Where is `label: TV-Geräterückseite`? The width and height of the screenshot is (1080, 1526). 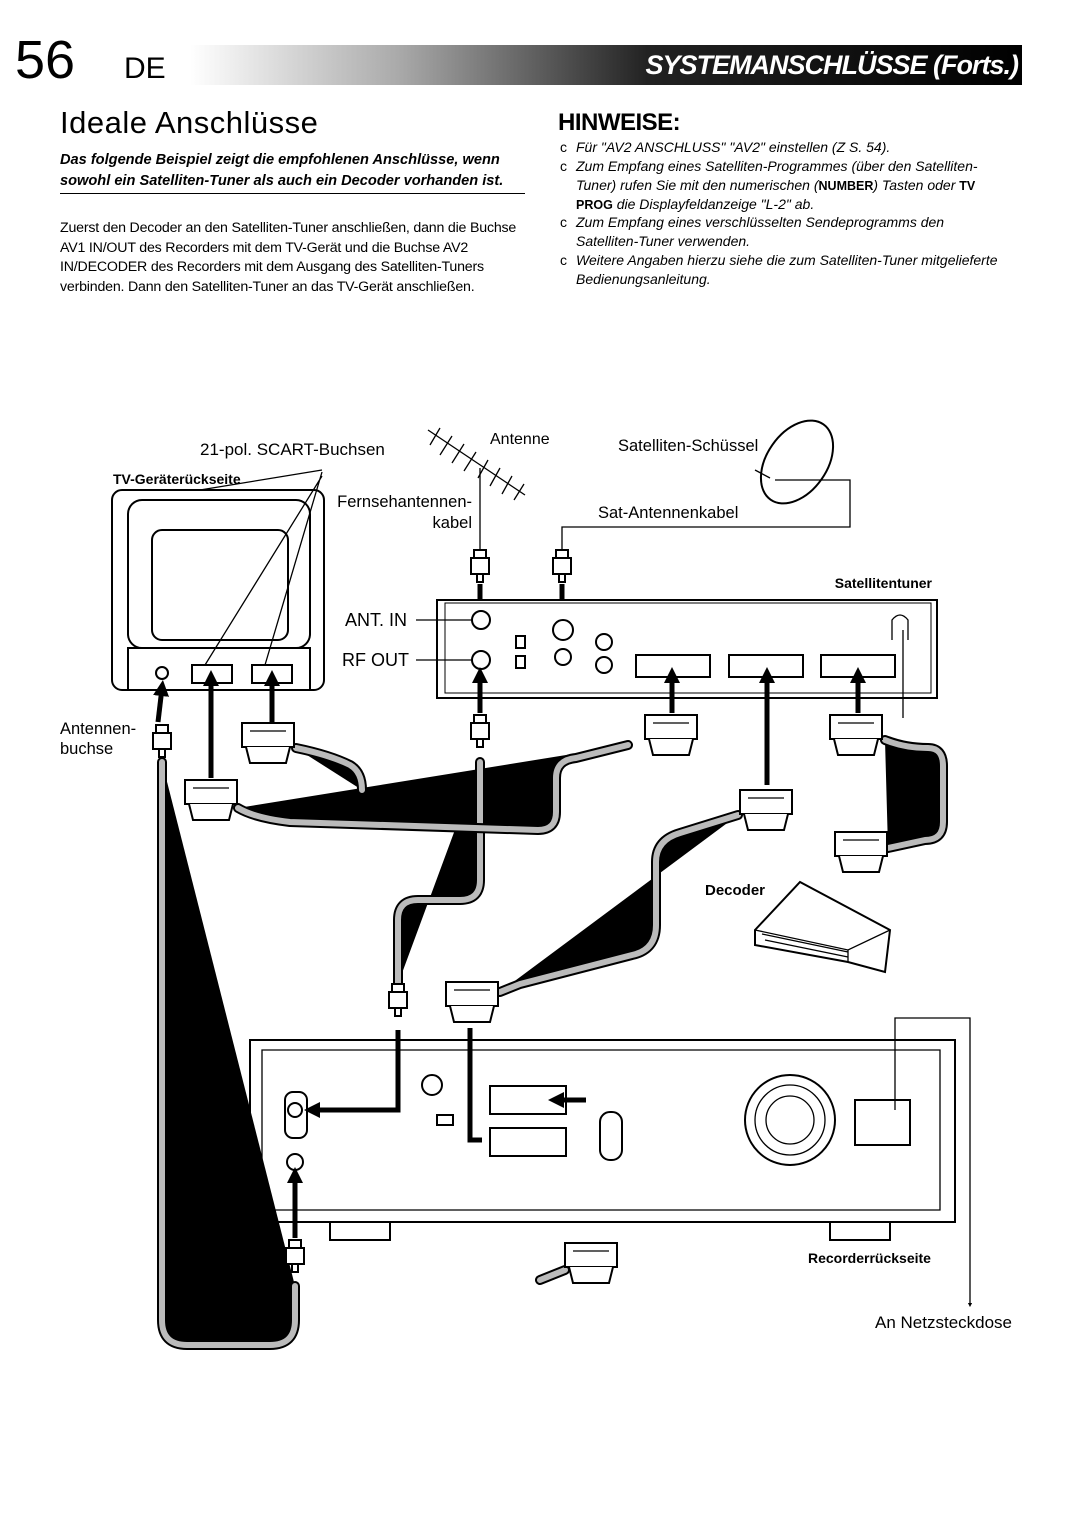 label: TV-Geräterückseite is located at coordinates (177, 479).